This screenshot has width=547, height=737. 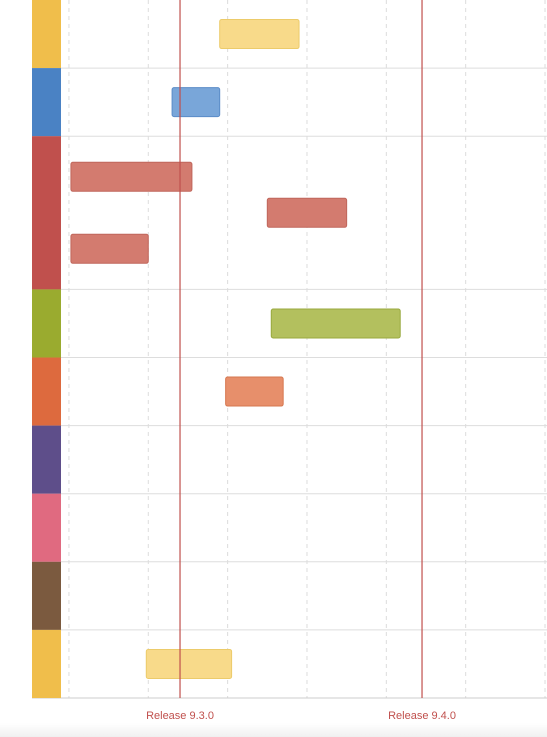 I want to click on milestone-label: Release 9.3.0, so click(x=180, y=716).